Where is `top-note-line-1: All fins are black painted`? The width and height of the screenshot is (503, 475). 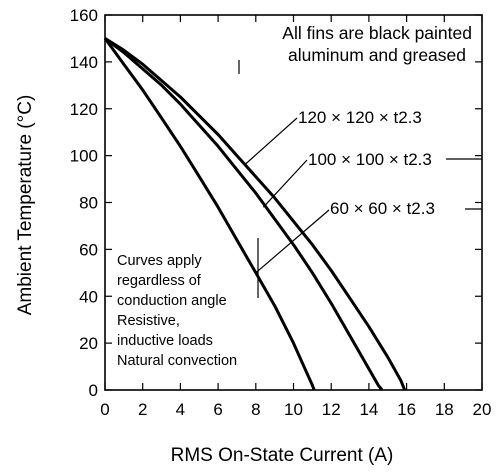 top-note-line-1: All fins are black painted is located at coordinates (377, 33).